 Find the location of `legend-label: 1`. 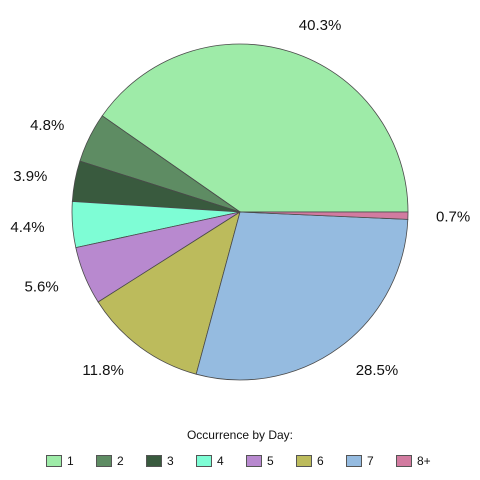

legend-label: 1 is located at coordinates (70, 461).